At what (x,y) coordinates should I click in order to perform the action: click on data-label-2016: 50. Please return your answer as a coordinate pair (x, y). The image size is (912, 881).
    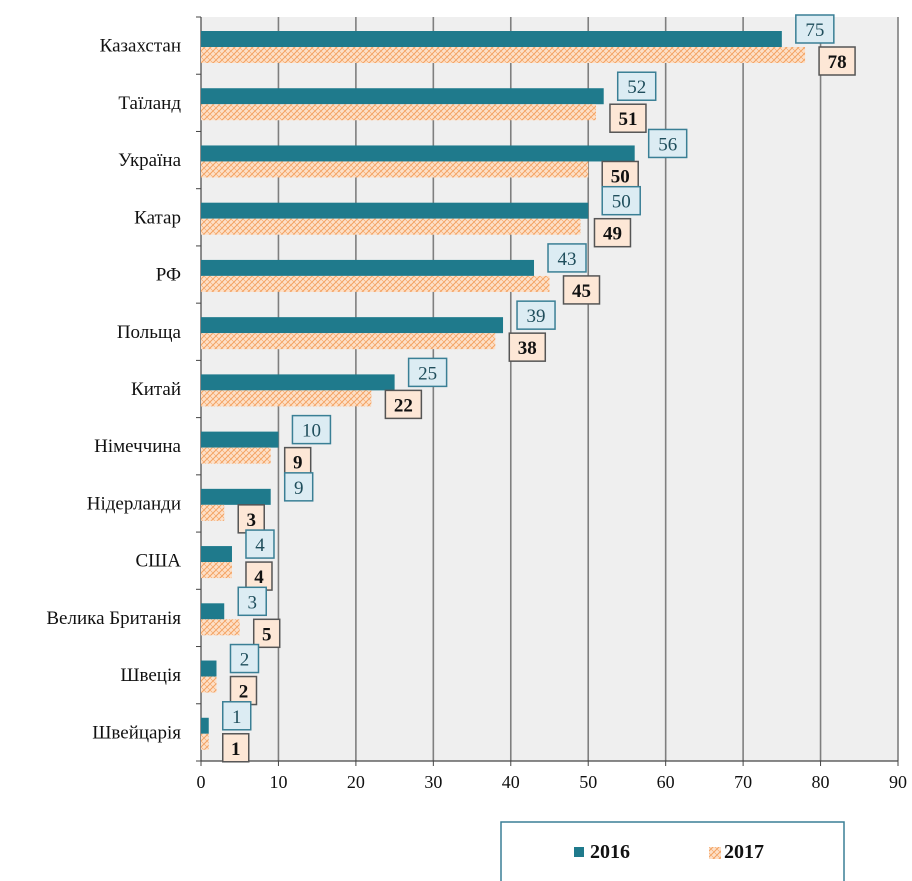
    Looking at the image, I should click on (621, 200).